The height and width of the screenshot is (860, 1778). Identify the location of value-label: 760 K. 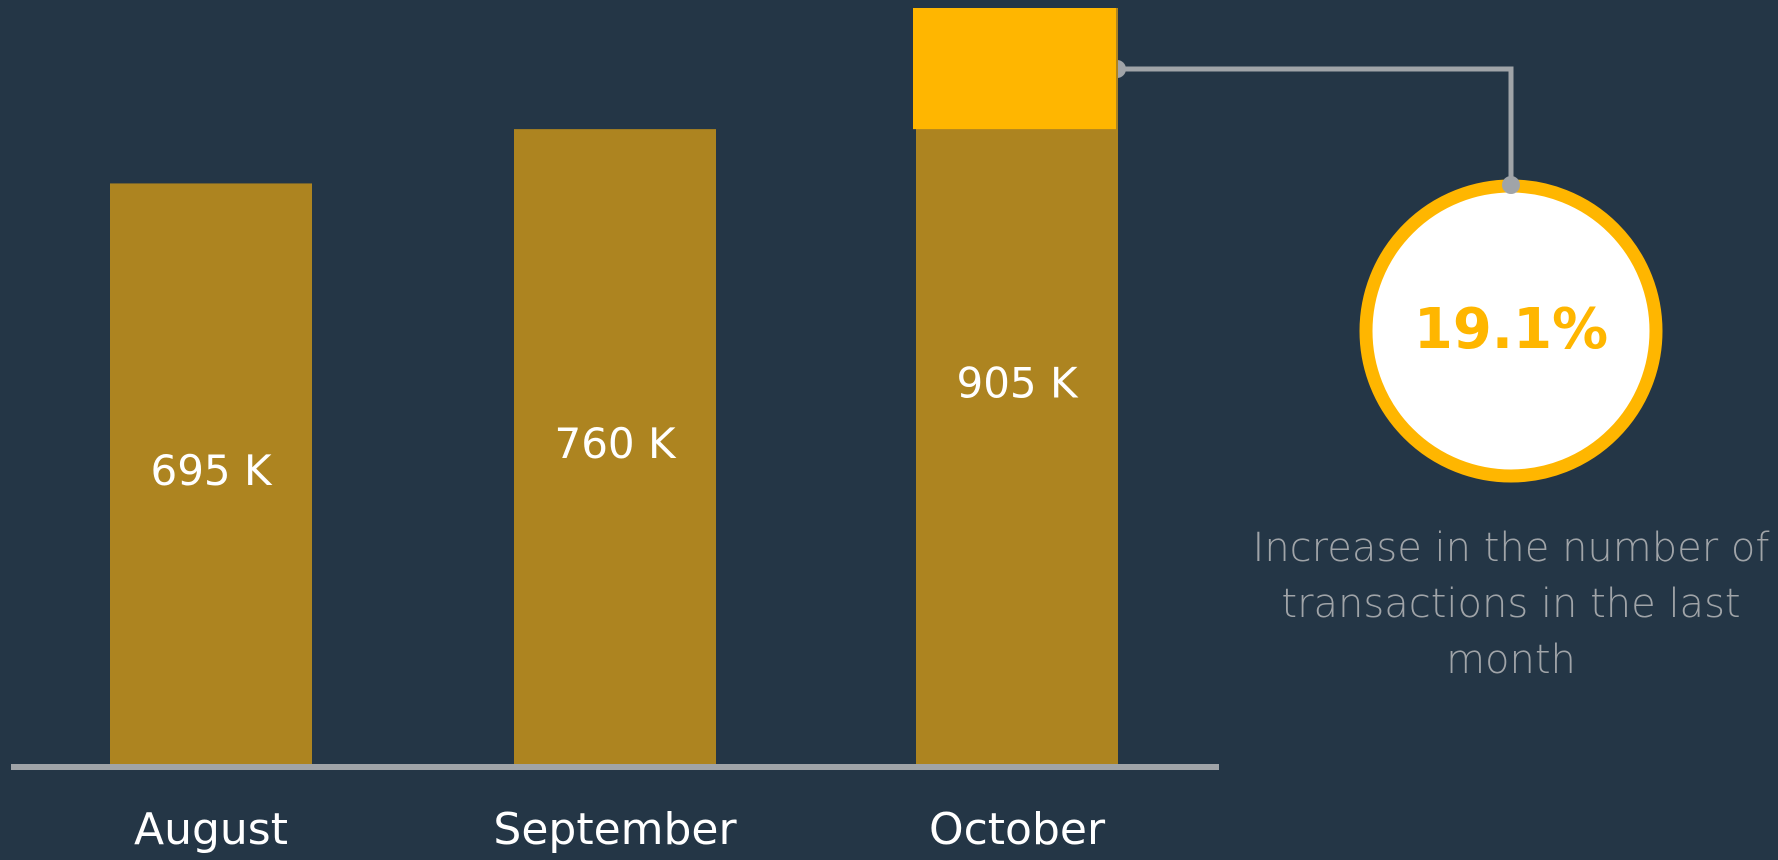
(615, 443).